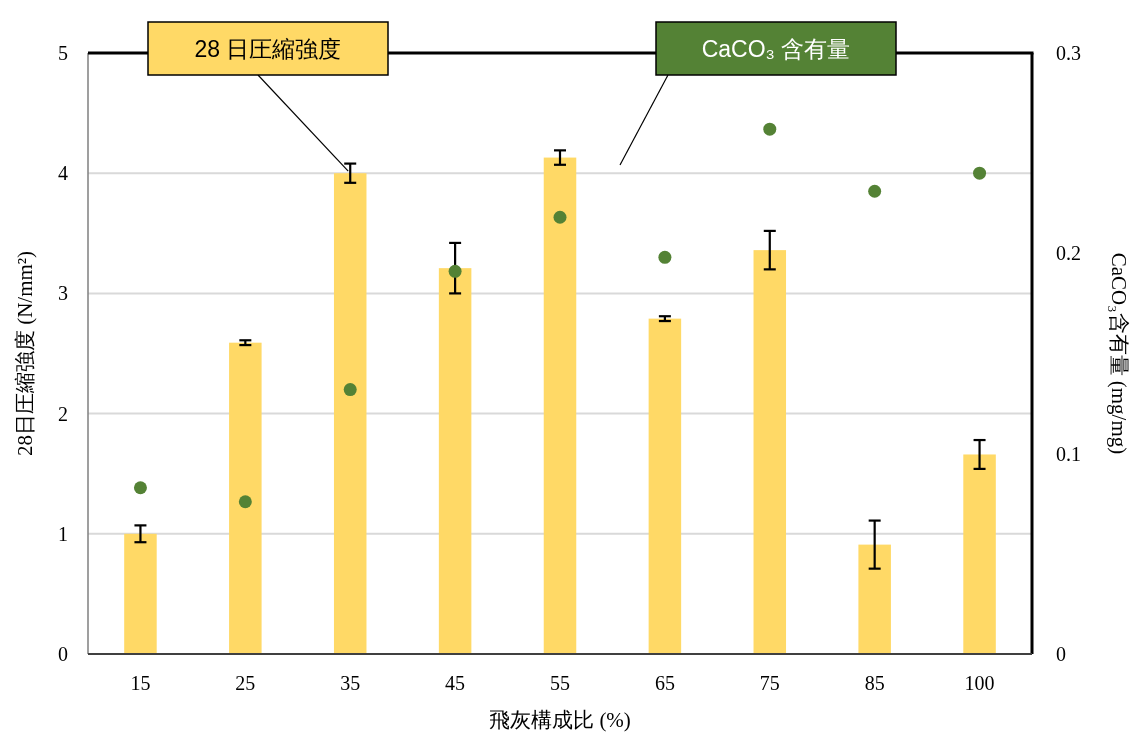 This screenshot has width=1132, height=733. I want to click on y2-tick-label: 0.1, so click(1068, 453).